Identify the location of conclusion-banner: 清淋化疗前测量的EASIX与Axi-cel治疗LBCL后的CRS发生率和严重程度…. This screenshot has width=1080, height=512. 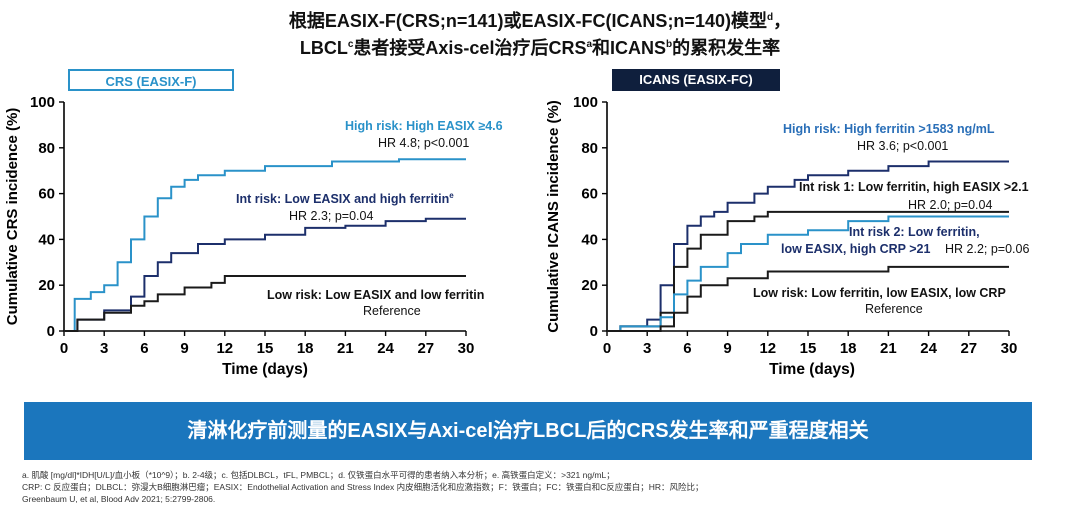
(528, 431).